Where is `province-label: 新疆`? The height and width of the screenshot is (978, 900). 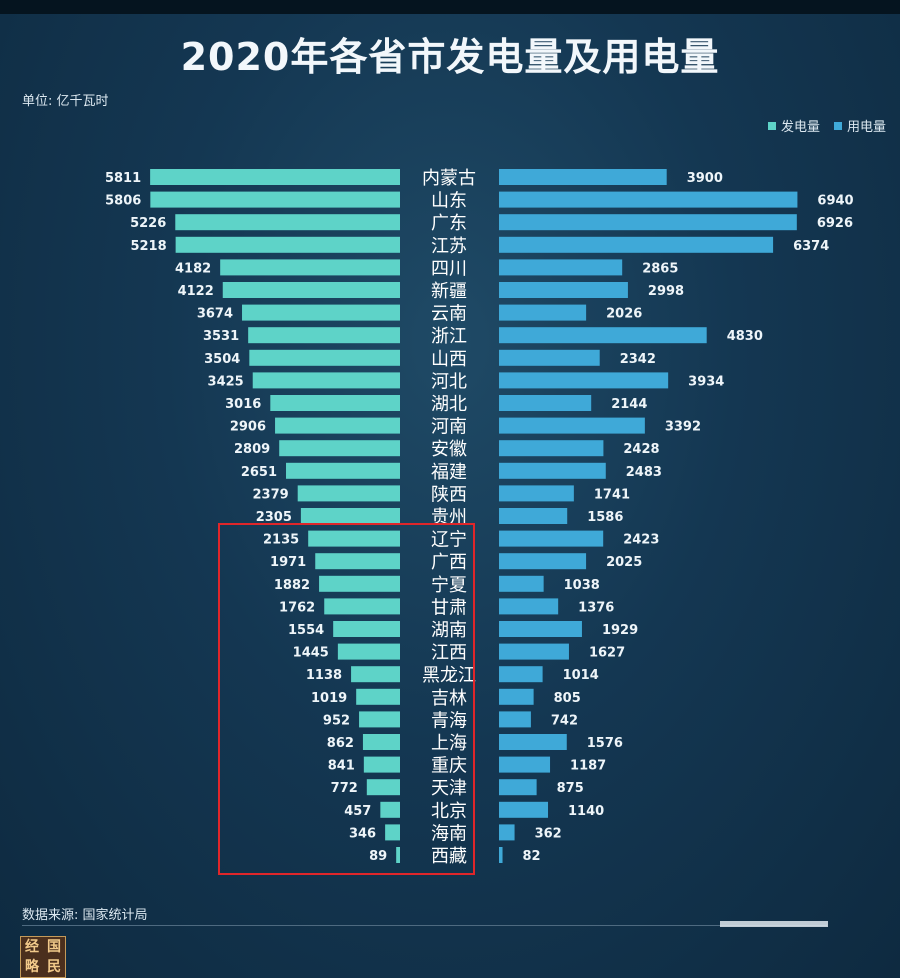 province-label: 新疆 is located at coordinates (449, 291).